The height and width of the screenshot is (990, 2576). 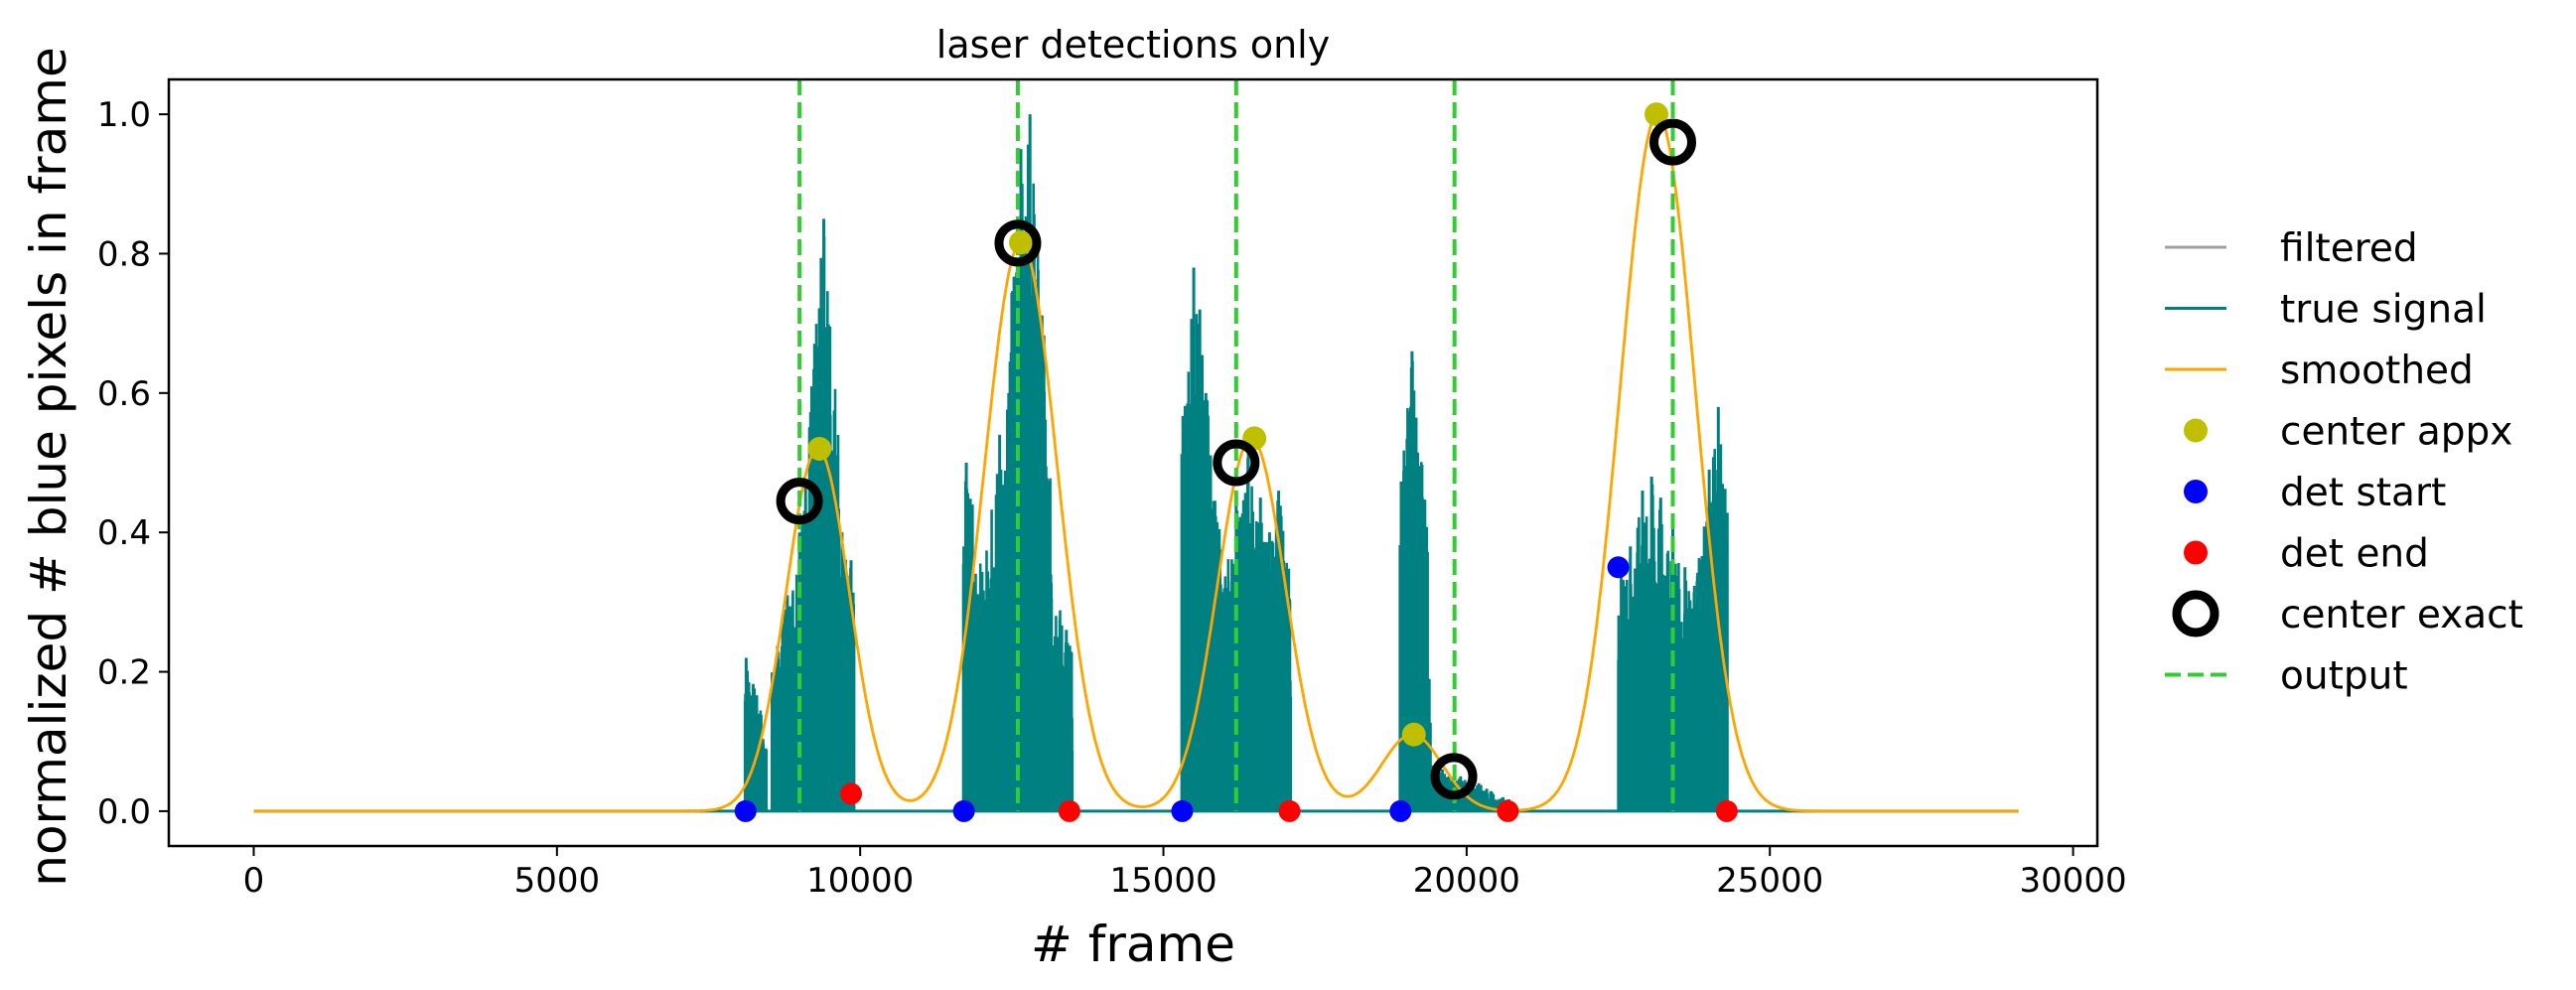 I want to click on x-tick-label: 0, so click(x=254, y=881).